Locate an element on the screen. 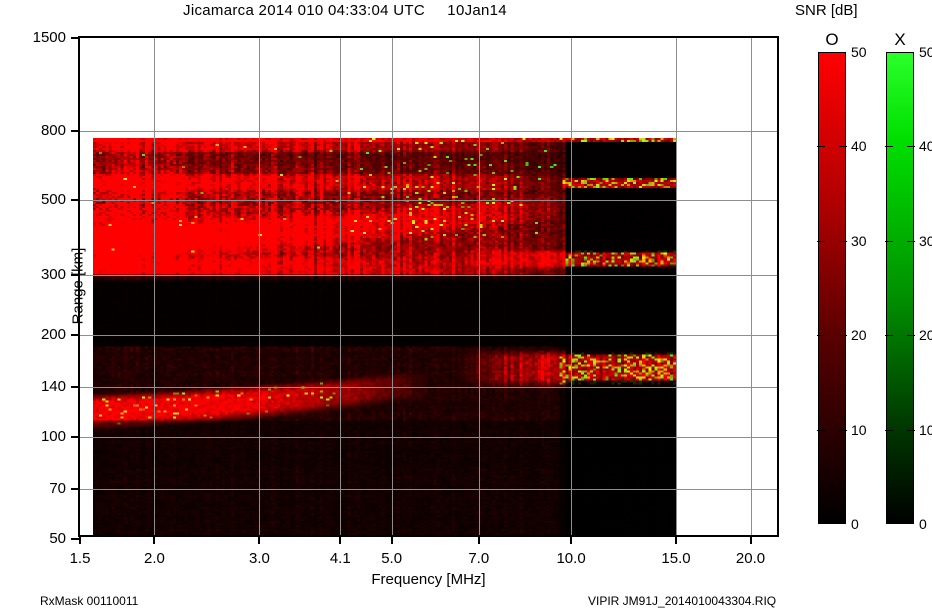 The height and width of the screenshot is (614, 932). footer-rxmask: RxMask 00110011 is located at coordinates (89, 601).